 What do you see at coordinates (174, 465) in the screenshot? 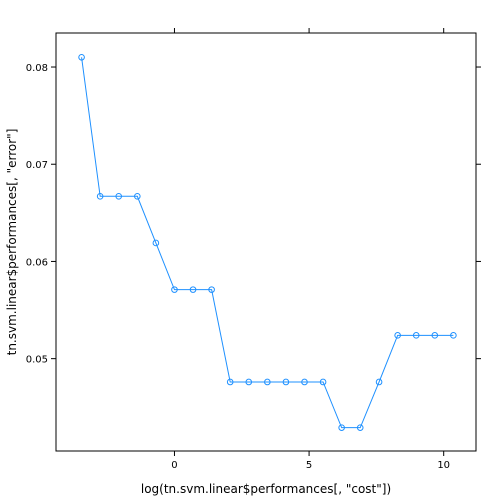
I see `x-tick-label: 0` at bounding box center [174, 465].